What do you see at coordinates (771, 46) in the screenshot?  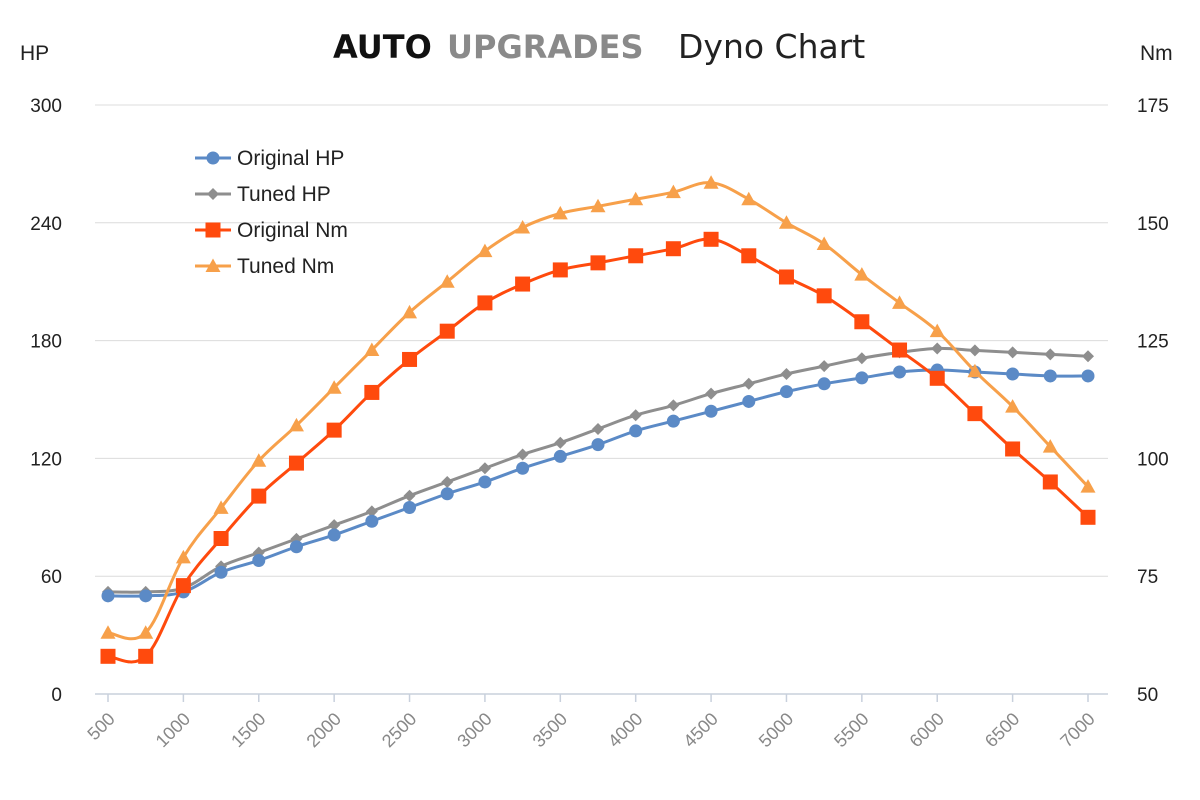 I see `chart-title: Dyno Chart` at bounding box center [771, 46].